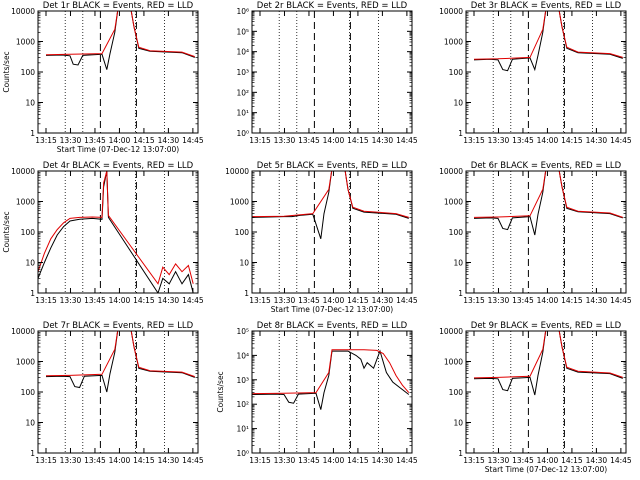 This screenshot has height=480, width=640. What do you see at coordinates (242, 380) in the screenshot?
I see `y-tick-label: 10³` at bounding box center [242, 380].